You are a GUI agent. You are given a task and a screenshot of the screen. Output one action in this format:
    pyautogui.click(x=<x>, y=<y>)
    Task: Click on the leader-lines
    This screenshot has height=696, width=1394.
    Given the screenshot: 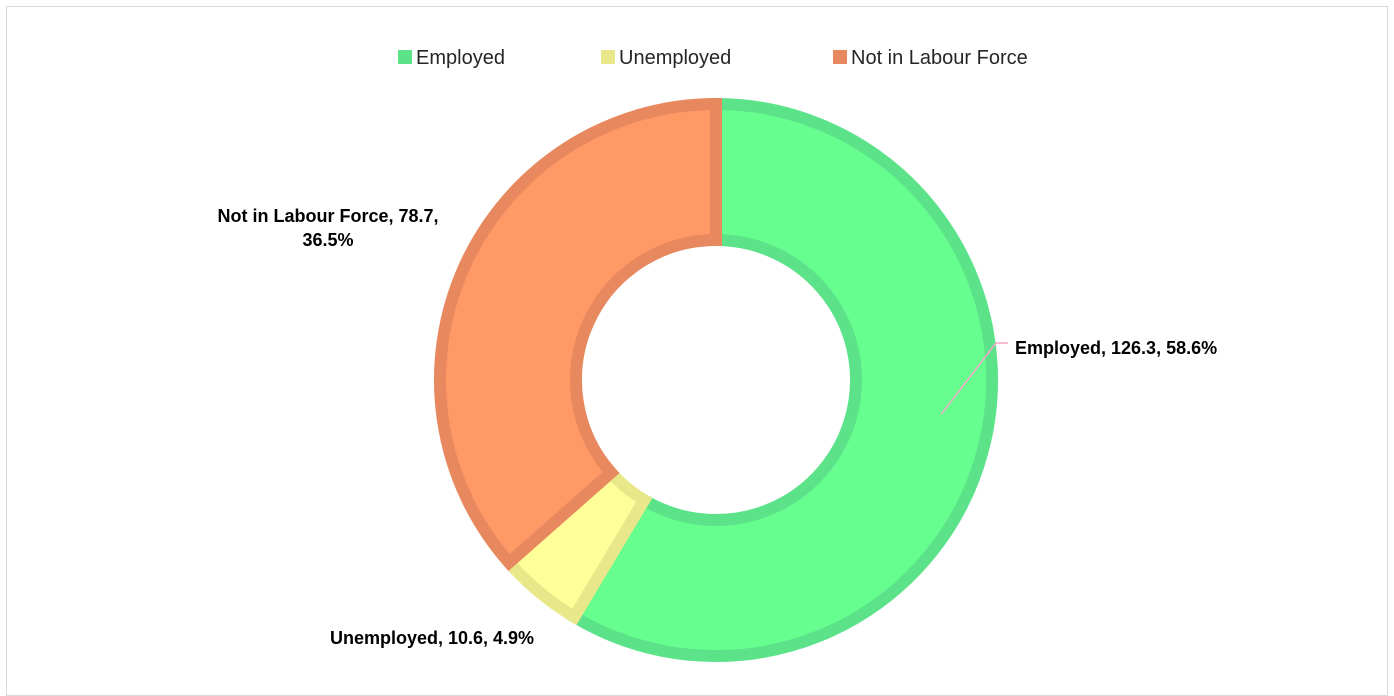 What is the action you would take?
    pyautogui.click(x=974, y=378)
    